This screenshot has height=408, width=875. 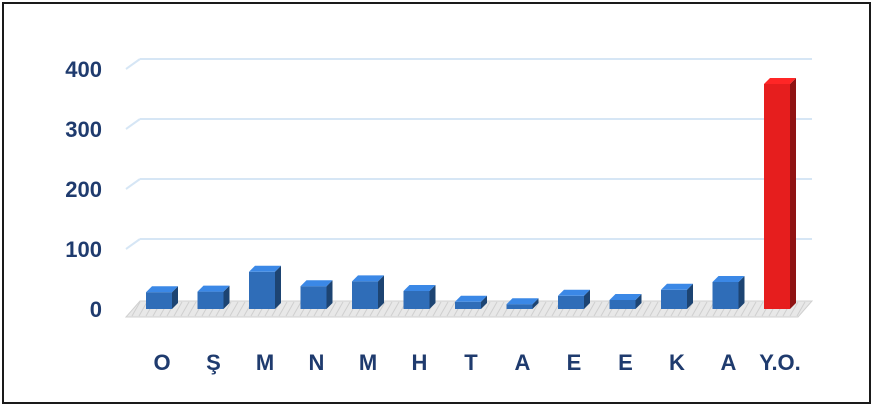 What do you see at coordinates (96, 309) in the screenshot?
I see `y-tick-label-0: 0` at bounding box center [96, 309].